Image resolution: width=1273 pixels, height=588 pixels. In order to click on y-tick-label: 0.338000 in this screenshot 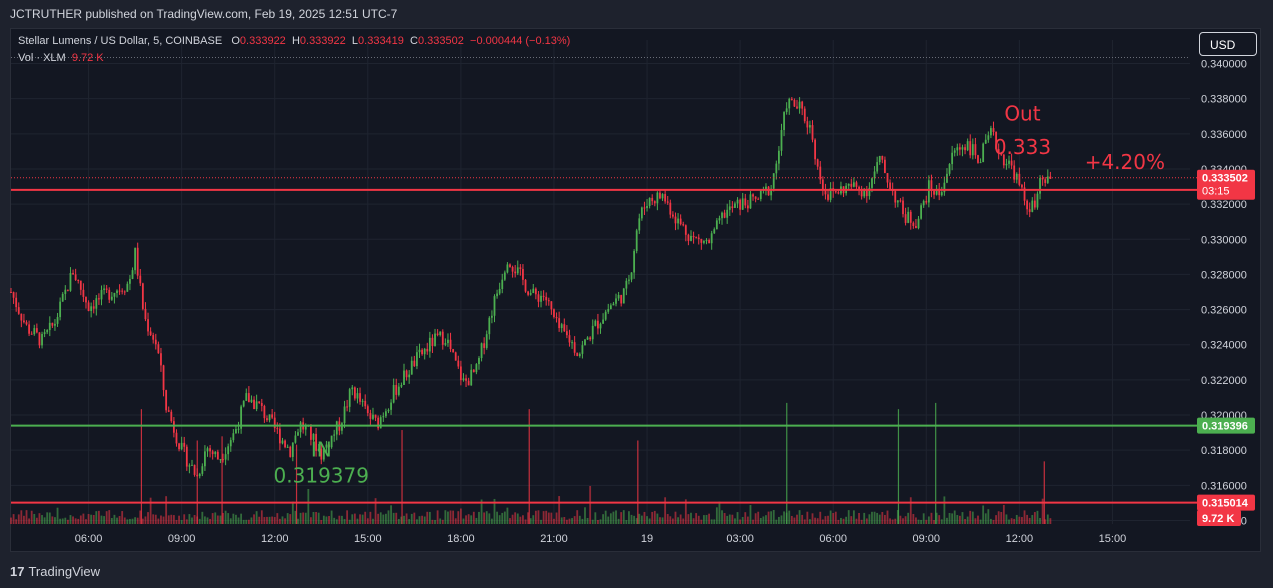, I will do `click(1224, 100)`.